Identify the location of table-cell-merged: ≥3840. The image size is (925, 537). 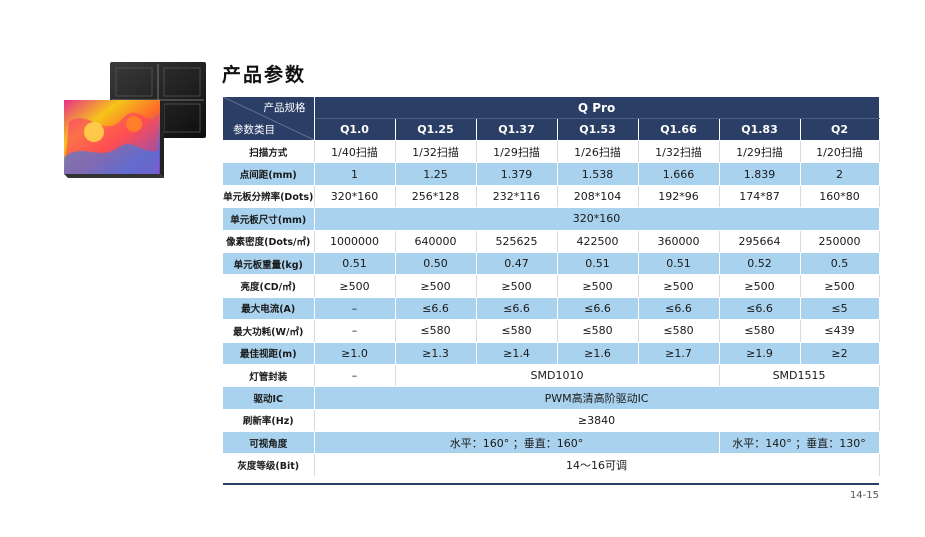
(597, 421).